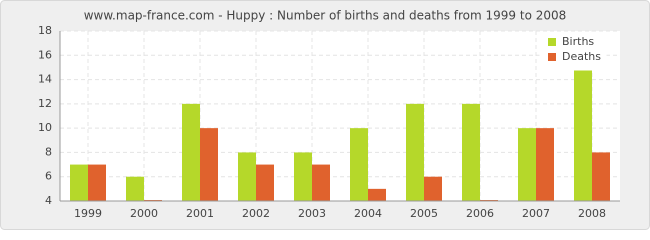  What do you see at coordinates (45, 127) in the screenshot?
I see `y-tick-label: 10` at bounding box center [45, 127].